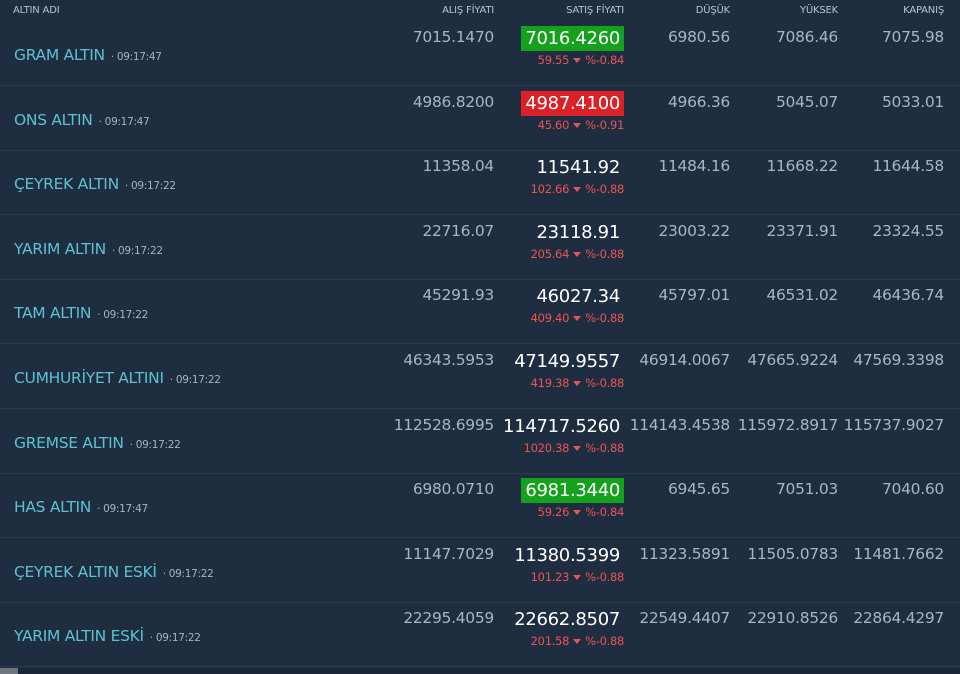  What do you see at coordinates (550, 253) in the screenshot?
I see `change-value: 205.64` at bounding box center [550, 253].